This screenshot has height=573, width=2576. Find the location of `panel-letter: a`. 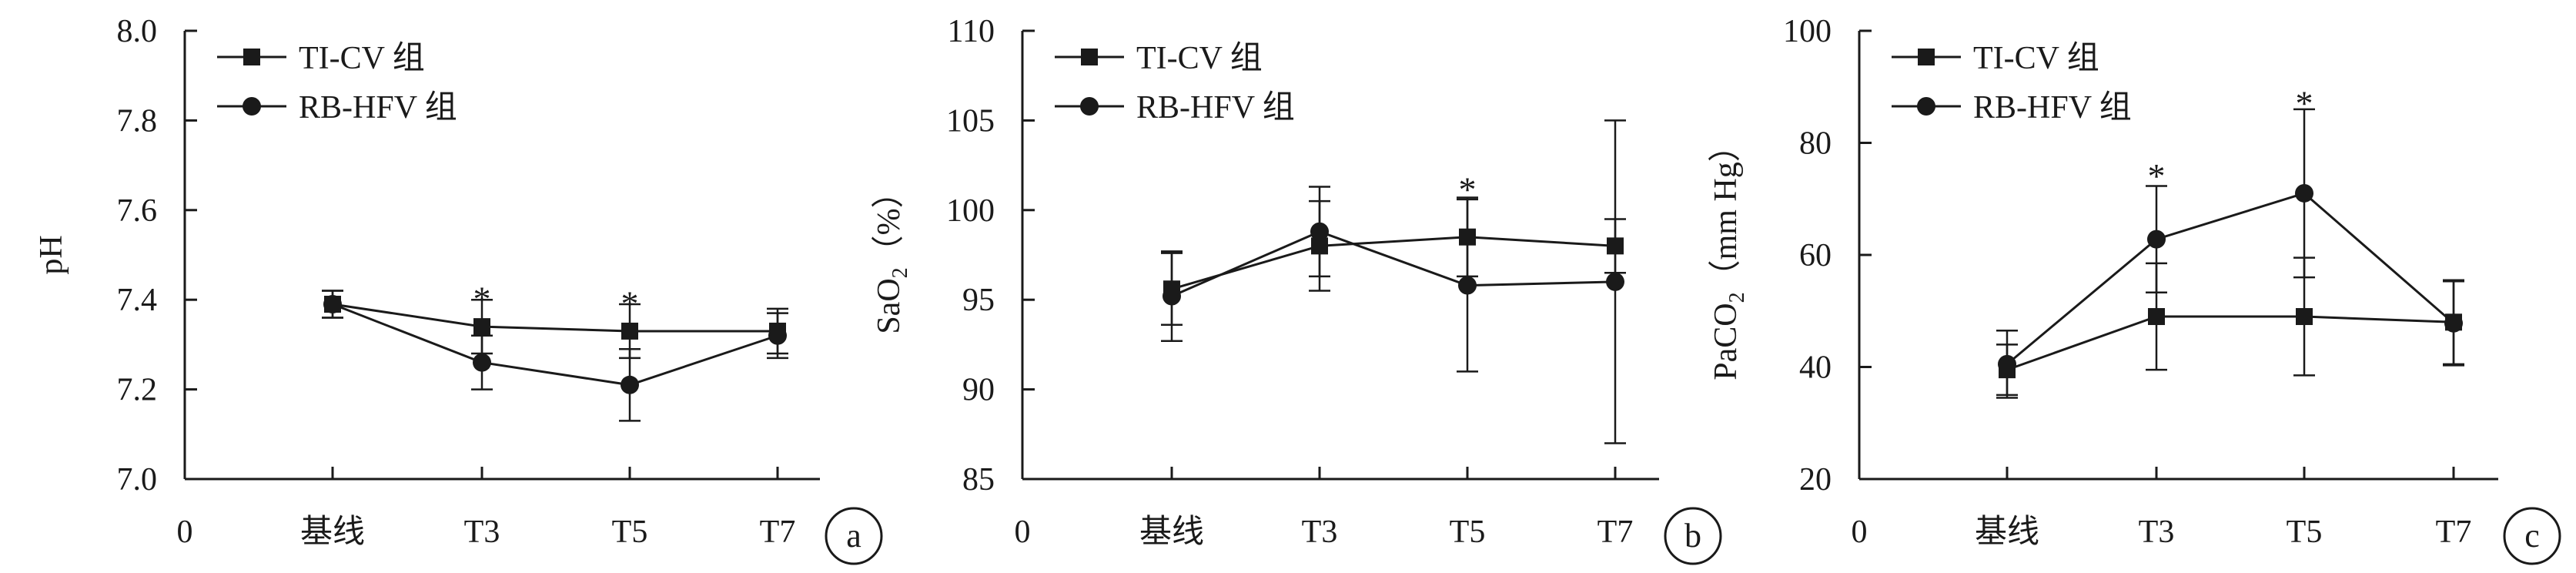

panel-letter: a is located at coordinates (854, 536).